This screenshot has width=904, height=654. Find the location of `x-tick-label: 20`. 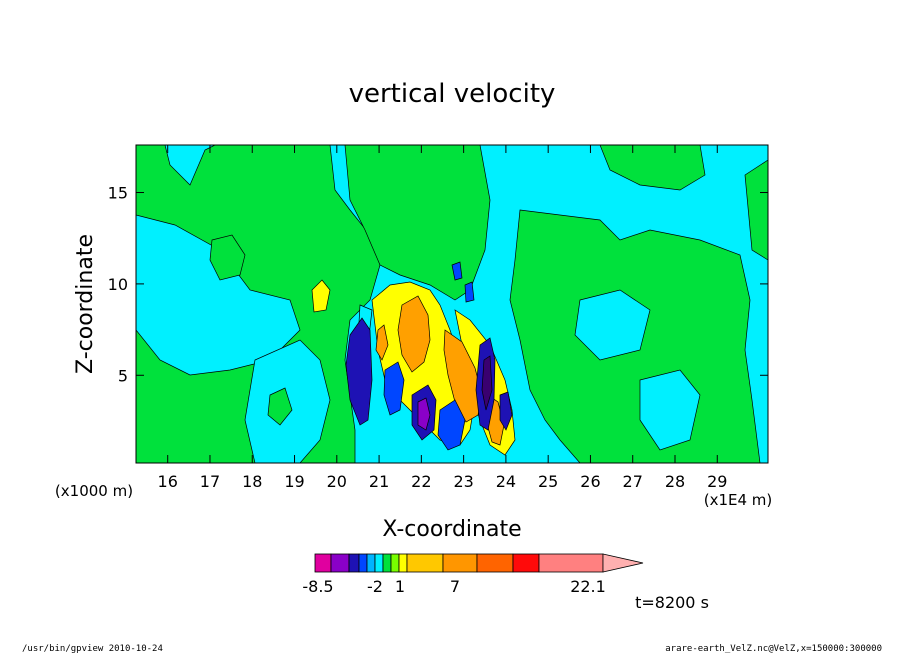

x-tick-label: 20 is located at coordinates (337, 481).